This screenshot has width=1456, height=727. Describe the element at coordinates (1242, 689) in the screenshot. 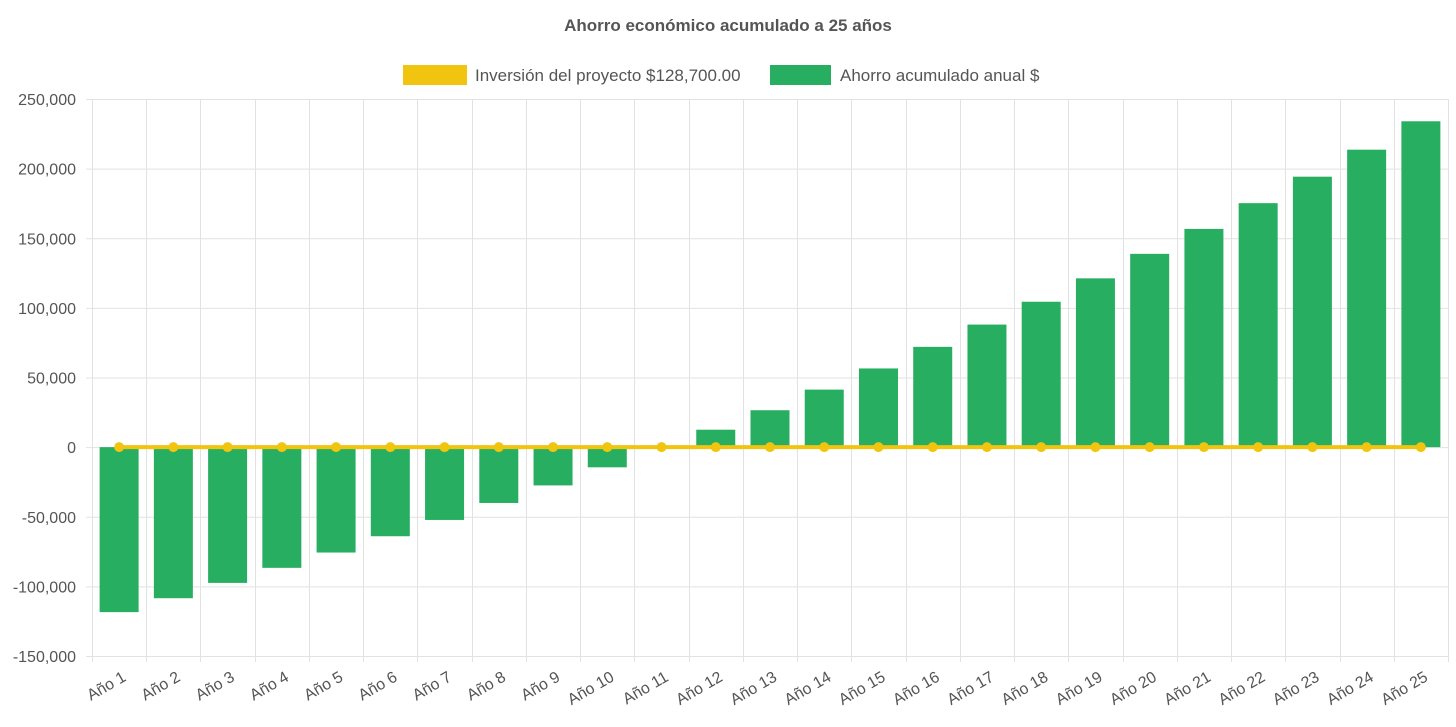

I see `x-tick-label: Año 22` at that location.